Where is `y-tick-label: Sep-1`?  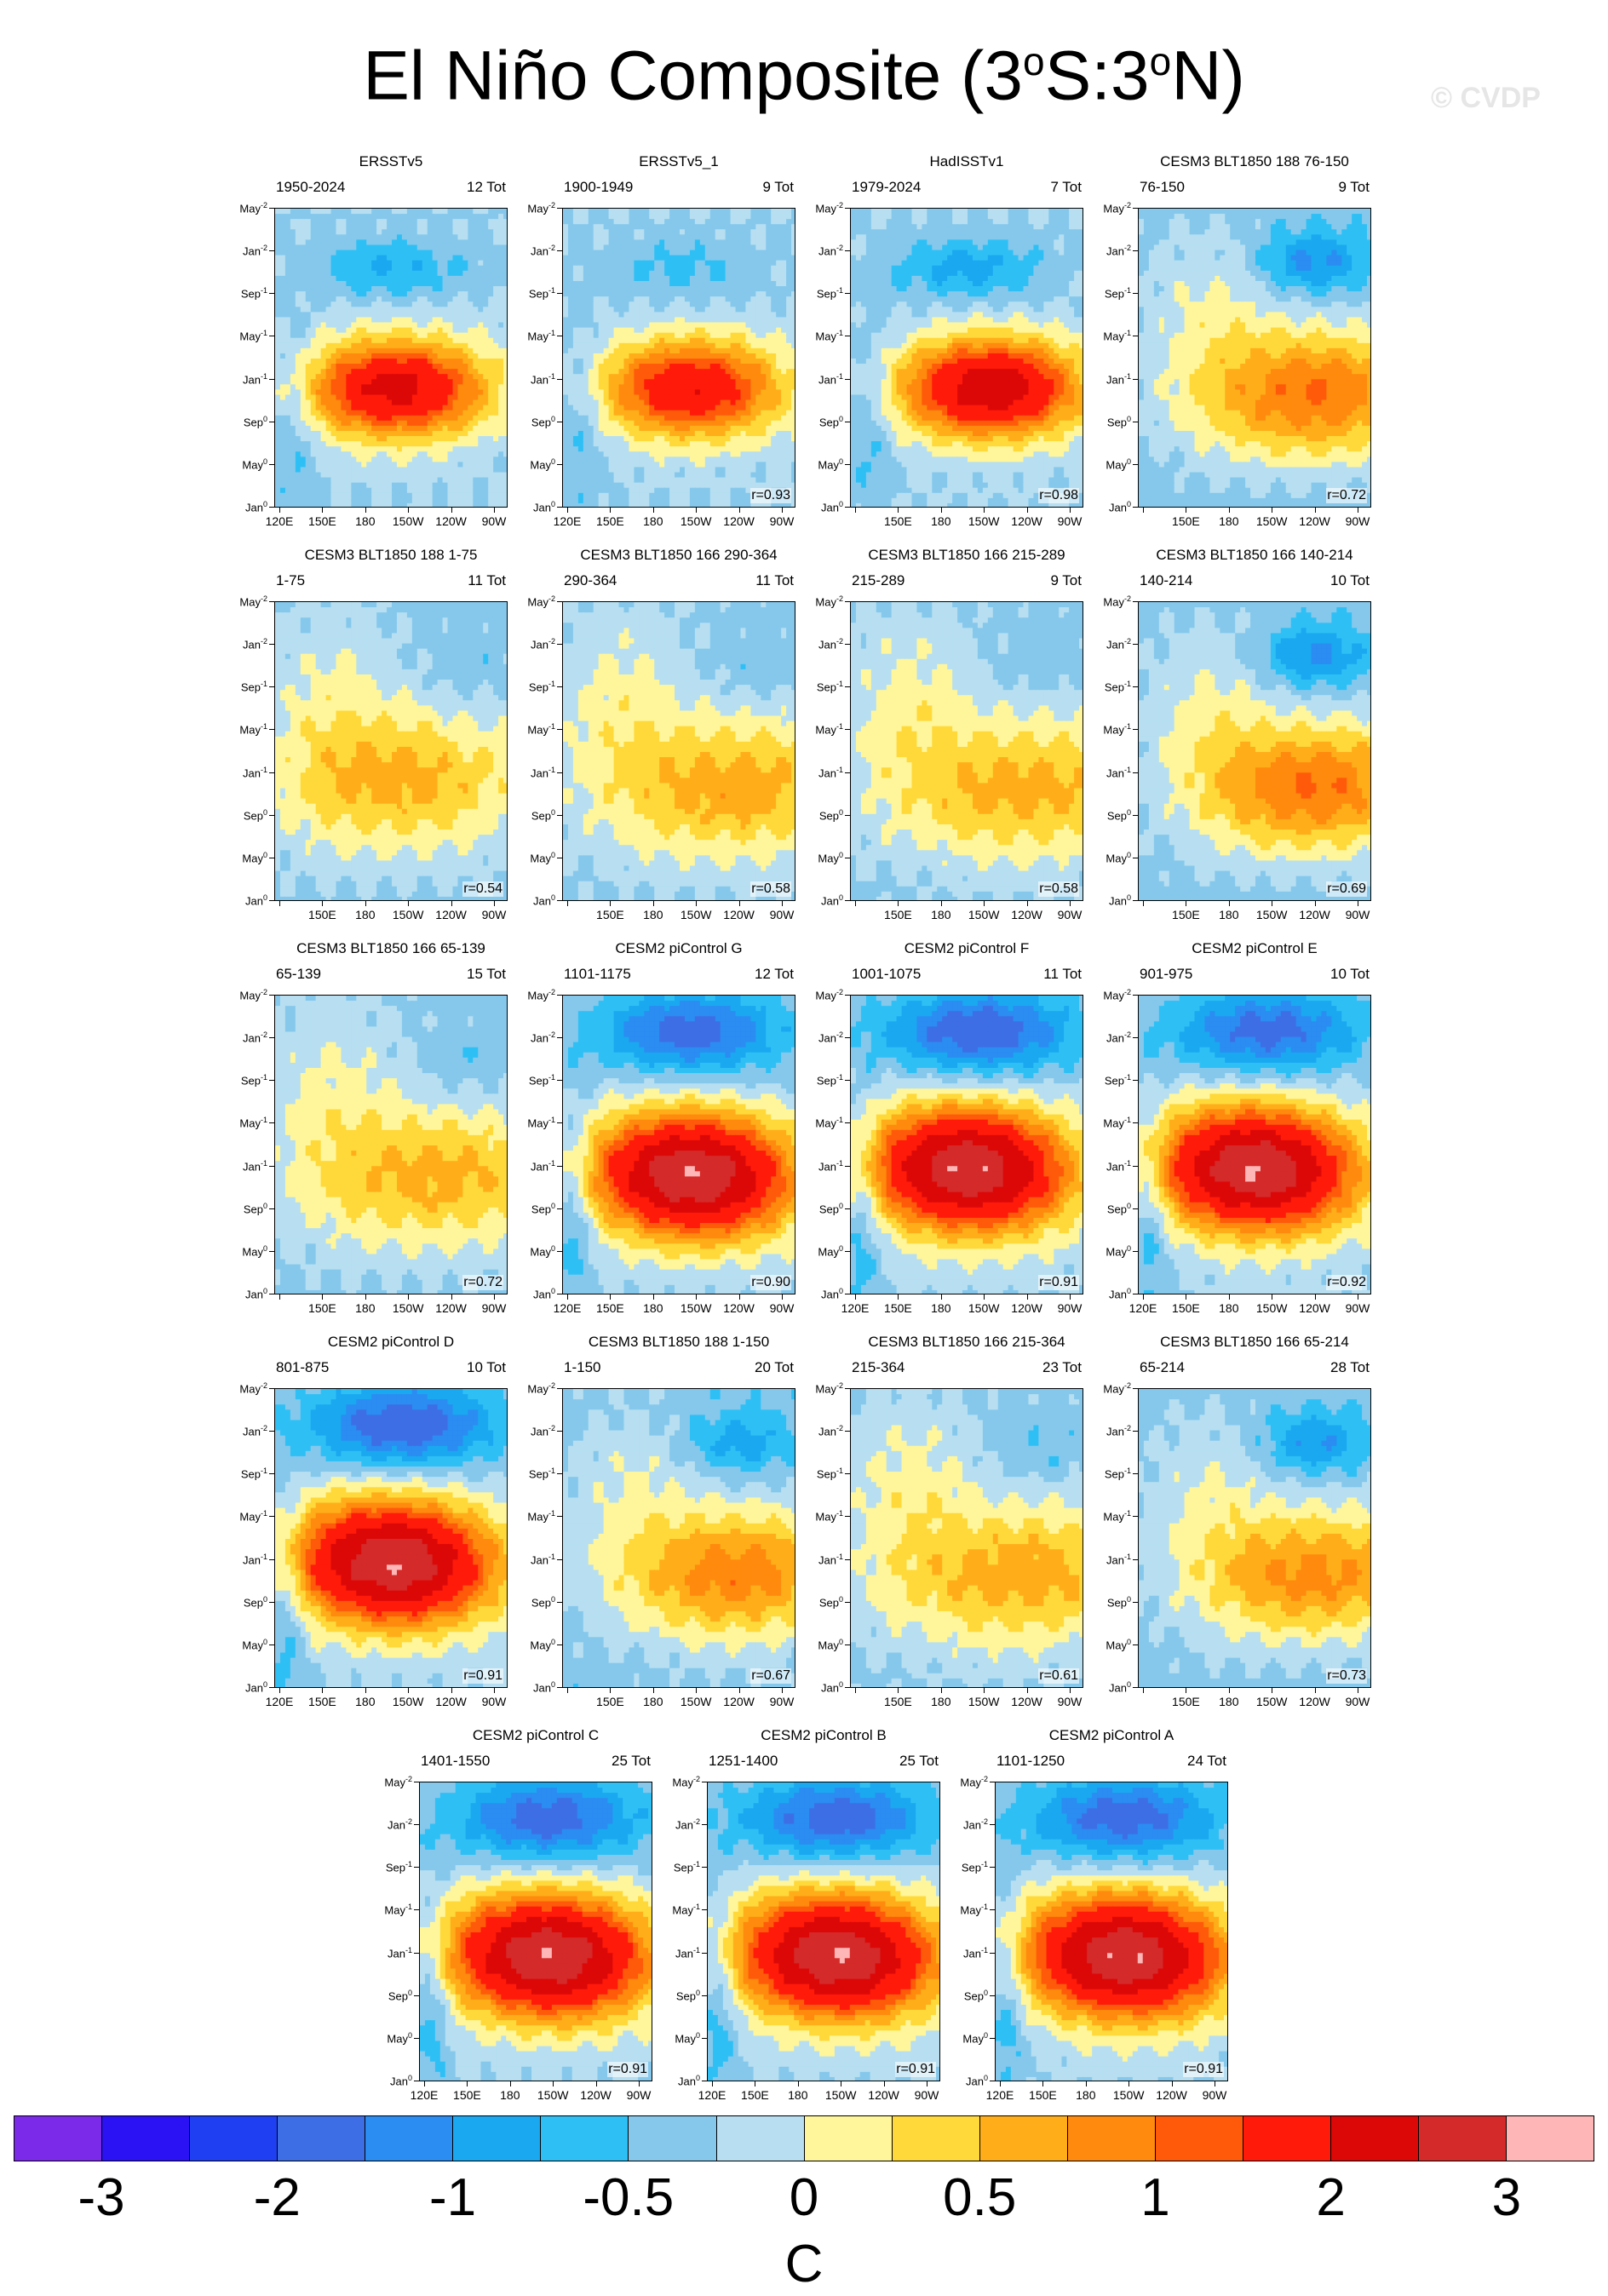
y-tick-label: Sep-1 is located at coordinates (241, 293).